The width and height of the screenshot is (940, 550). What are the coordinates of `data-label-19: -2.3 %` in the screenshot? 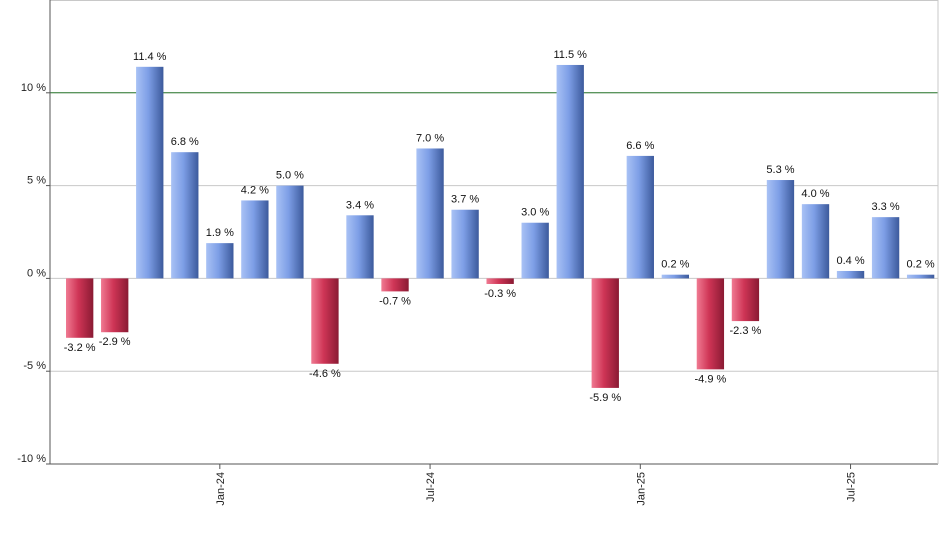 It's located at (746, 331).